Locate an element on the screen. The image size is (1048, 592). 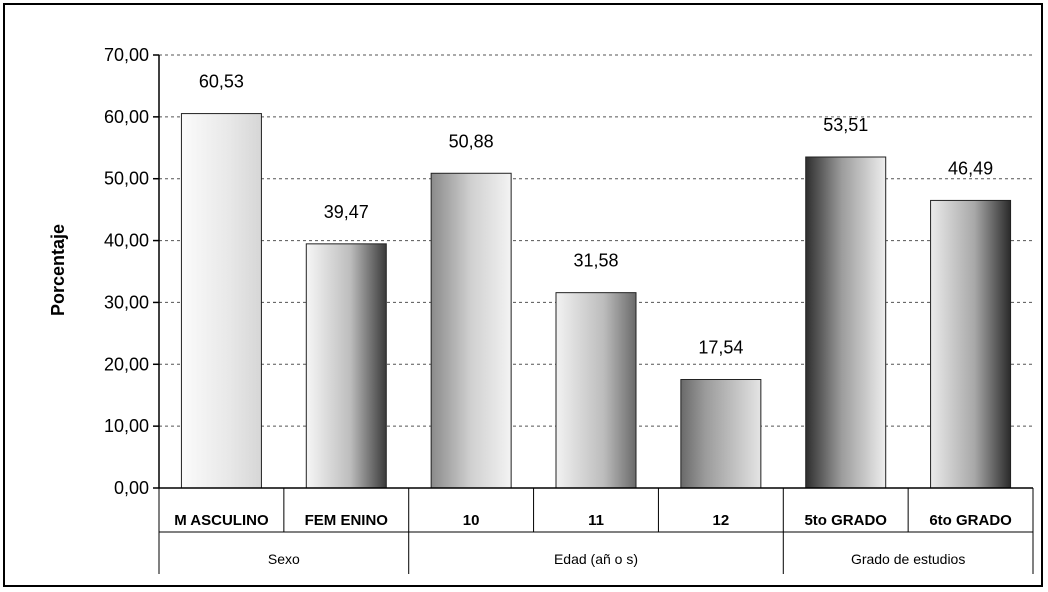
x-tick-label: 11 is located at coordinates (596, 520).